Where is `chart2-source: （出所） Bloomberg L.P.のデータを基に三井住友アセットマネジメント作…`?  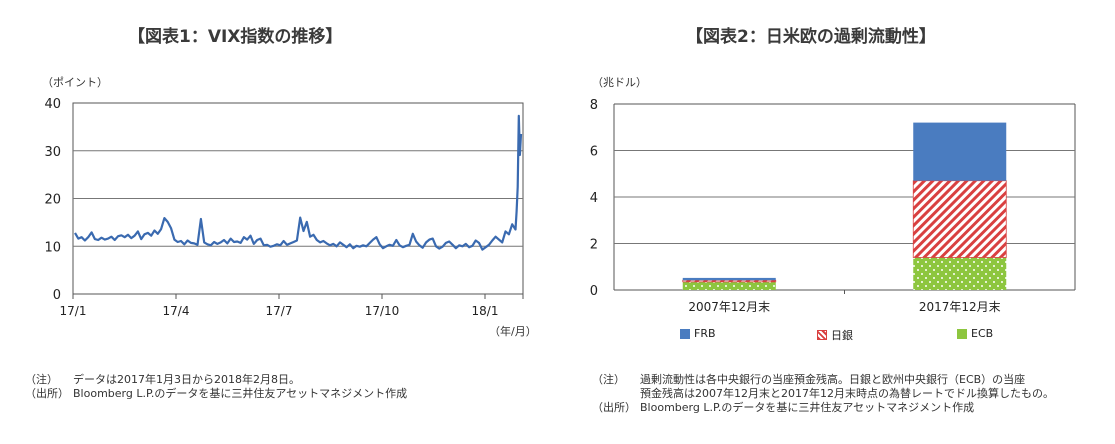 chart2-source: （出所） Bloomberg L.P.のデータを基に三井住友アセットマネジメント作… is located at coordinates (783, 408).